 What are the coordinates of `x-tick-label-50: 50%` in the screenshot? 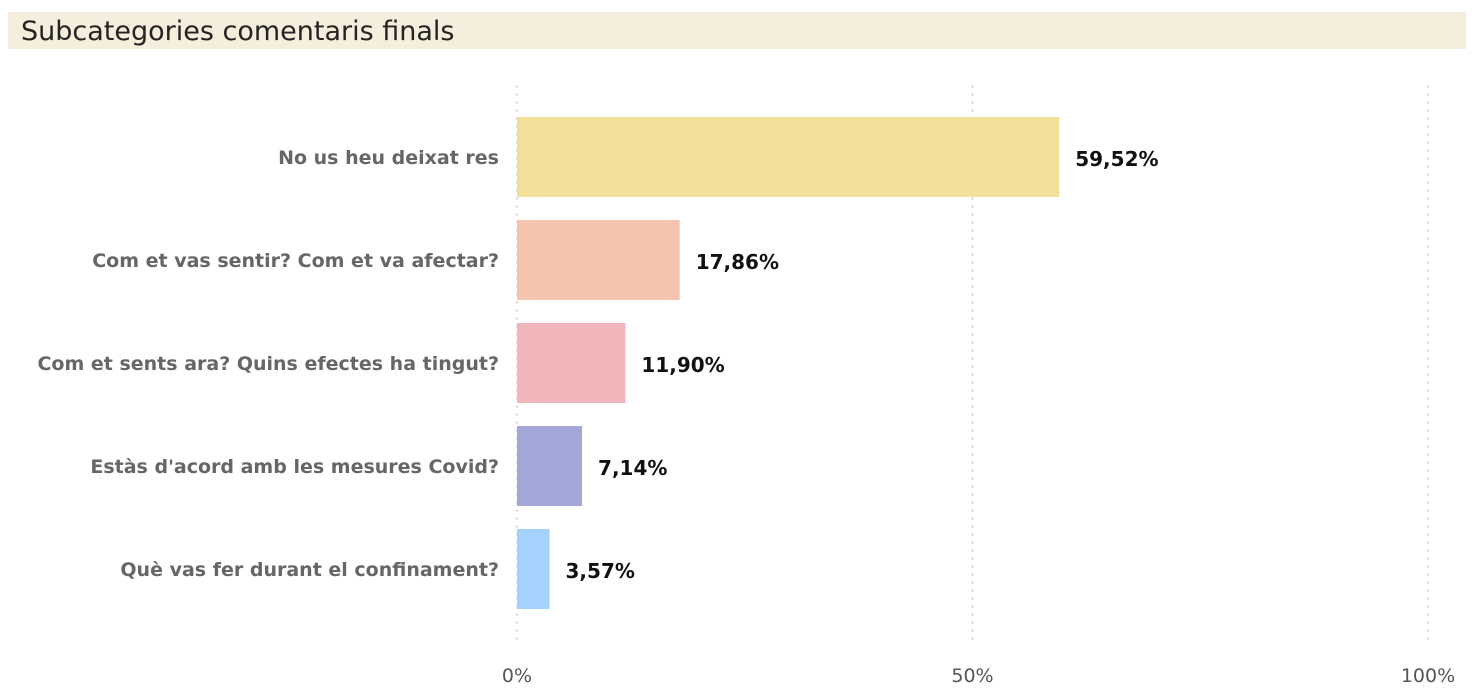 It's located at (972, 676).